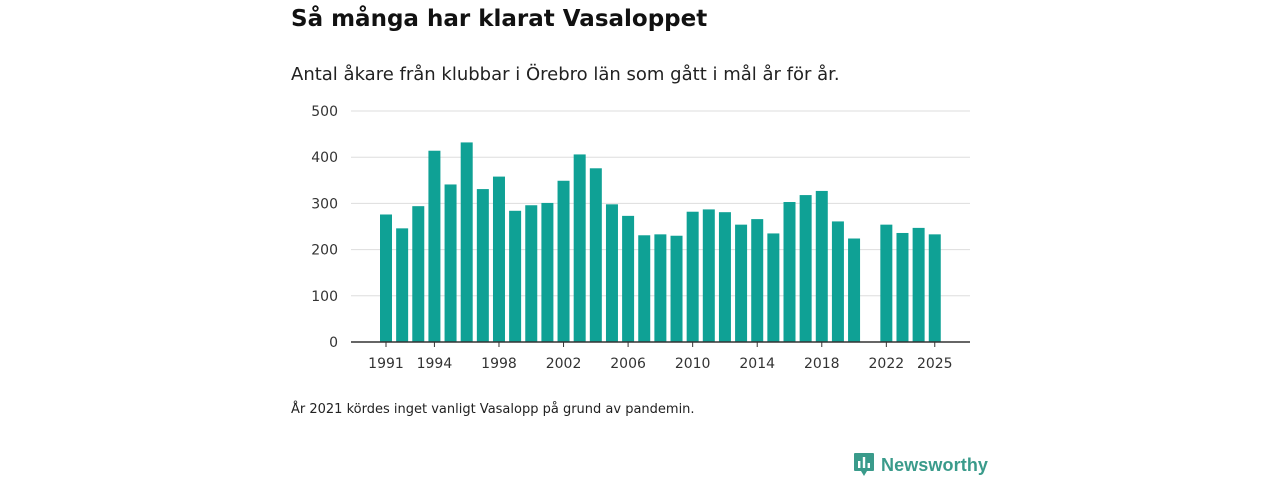 This screenshot has height=480, width=1280. Describe the element at coordinates (450, 263) in the screenshot. I see `bar-1995` at that location.